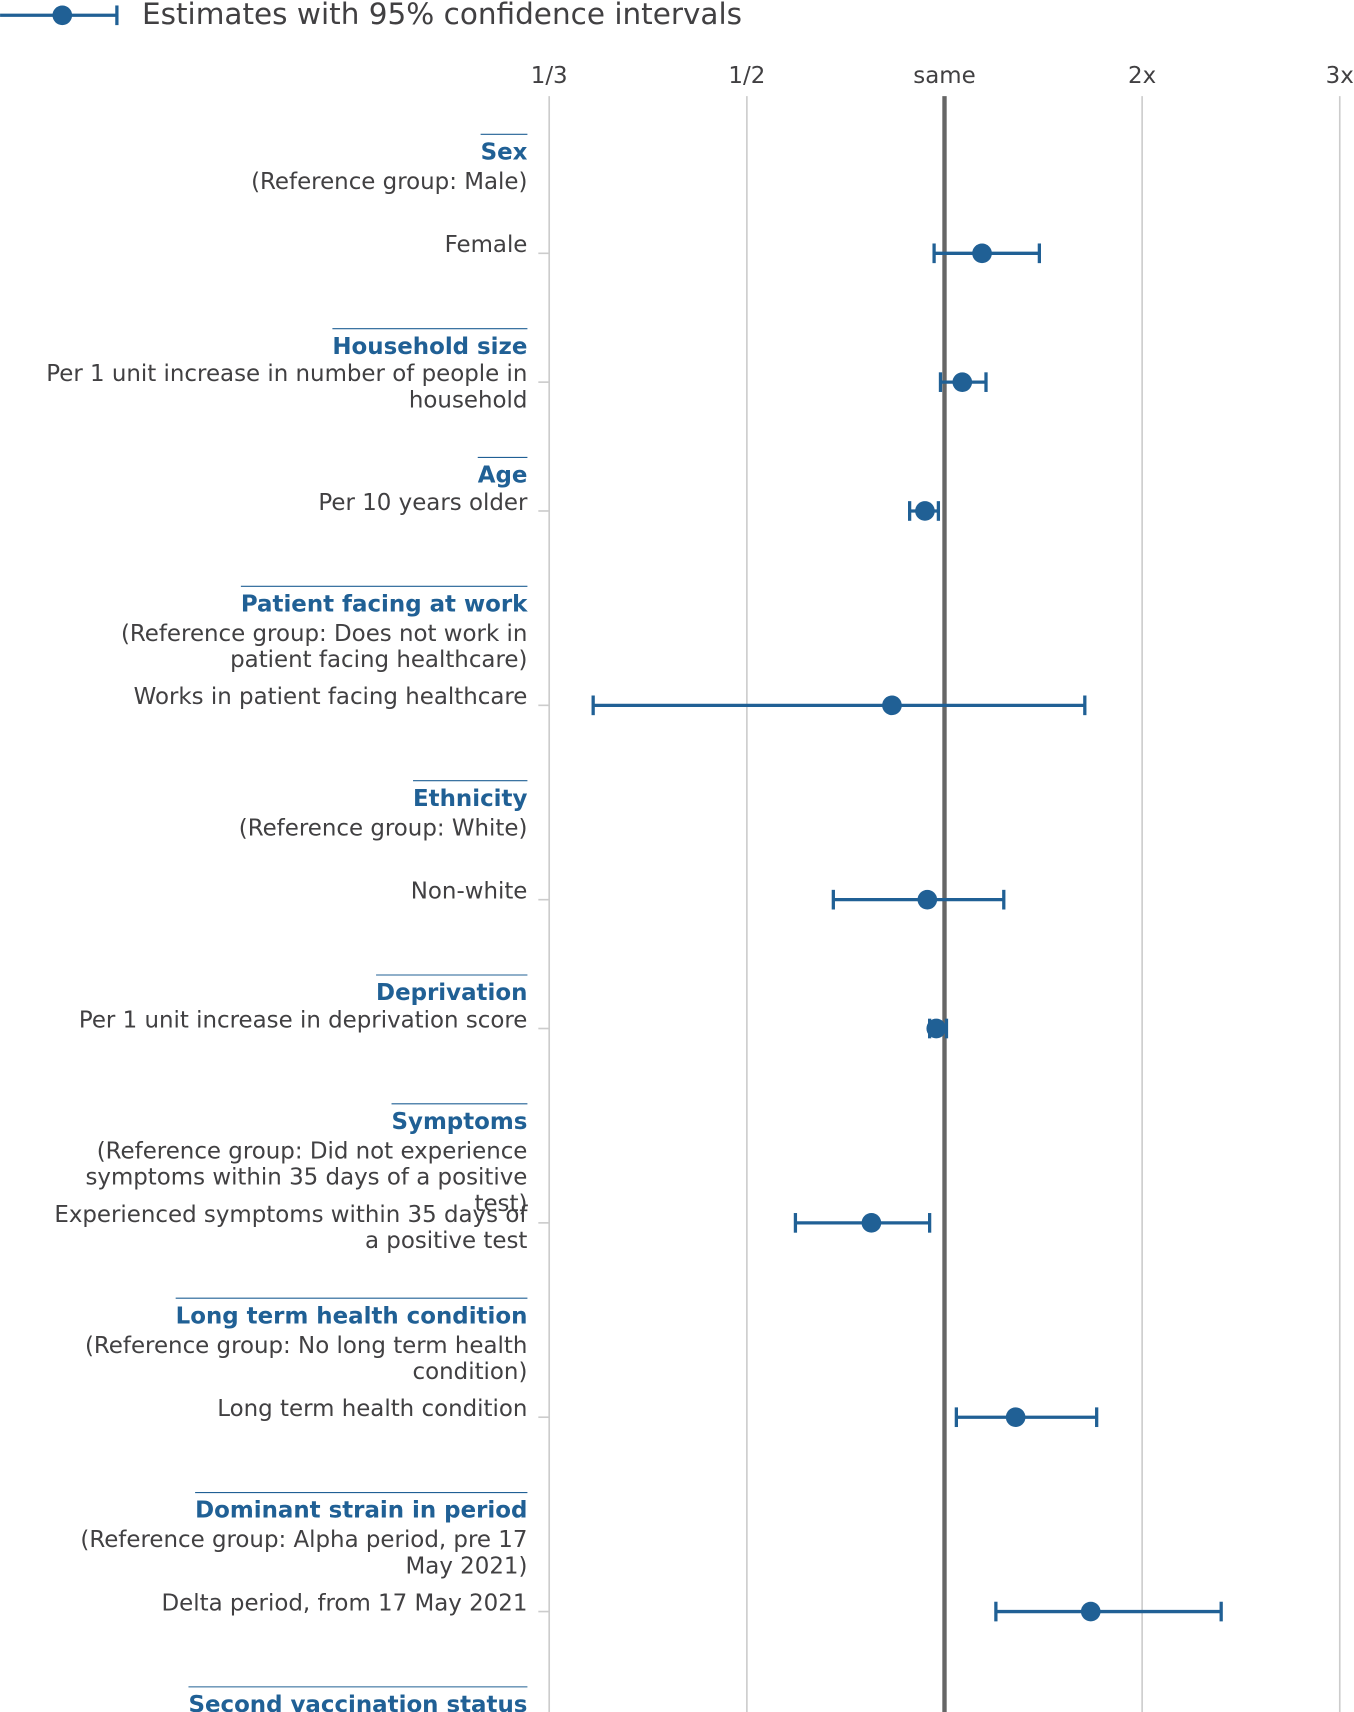 The width and height of the screenshot is (1354, 1712). What do you see at coordinates (352, 1316) in the screenshot?
I see `group-title: Long term health condition` at bounding box center [352, 1316].